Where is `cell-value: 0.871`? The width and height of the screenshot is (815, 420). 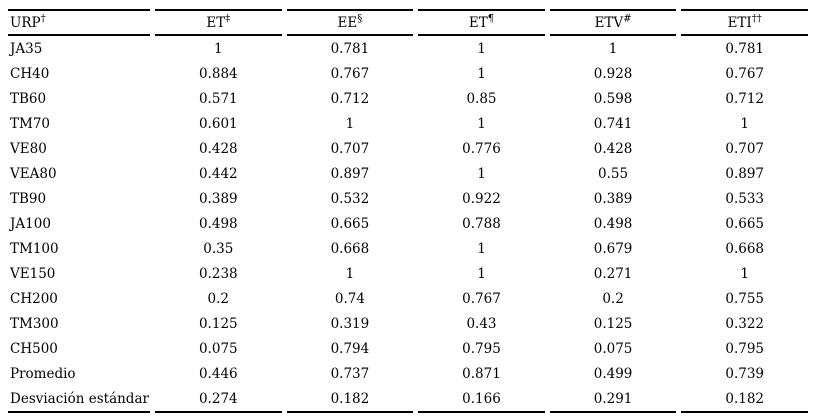 cell-value: 0.871 is located at coordinates (481, 373).